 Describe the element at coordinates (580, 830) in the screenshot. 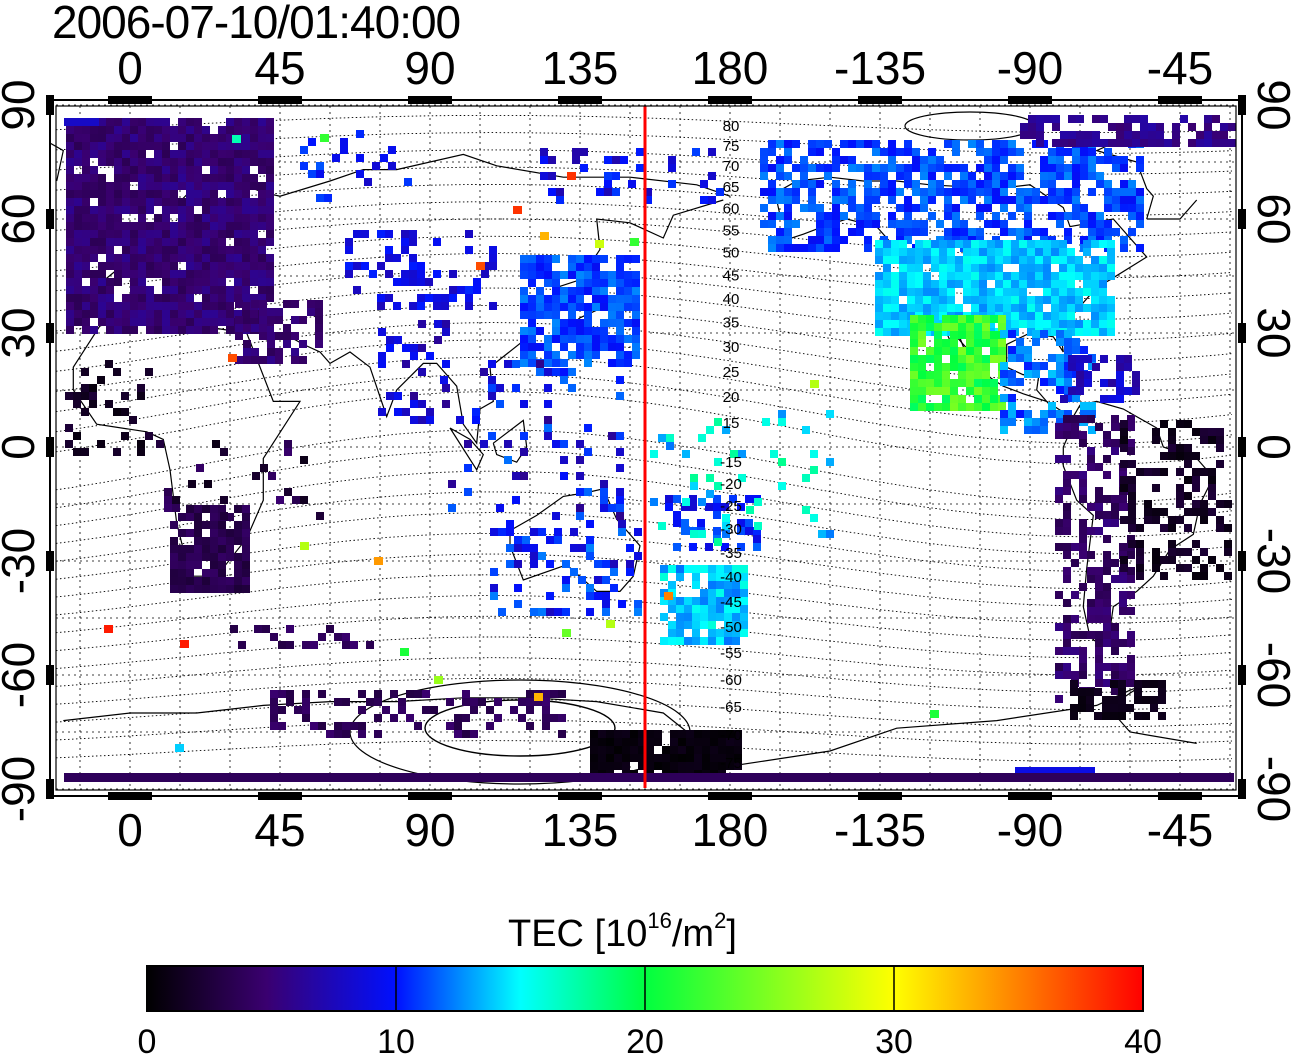

I see `lon-label-bottom: 135` at that location.